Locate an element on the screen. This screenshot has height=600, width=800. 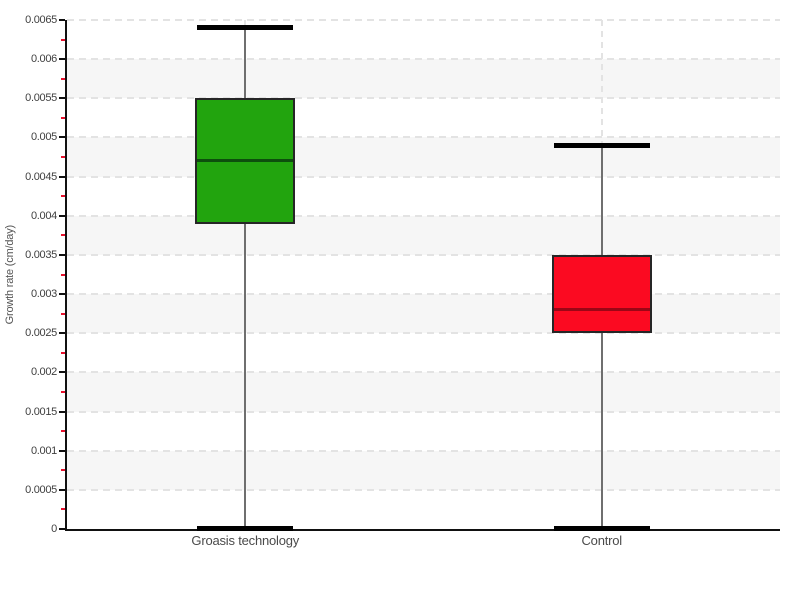
y-tick-label: 0.002 is located at coordinates (43, 372).